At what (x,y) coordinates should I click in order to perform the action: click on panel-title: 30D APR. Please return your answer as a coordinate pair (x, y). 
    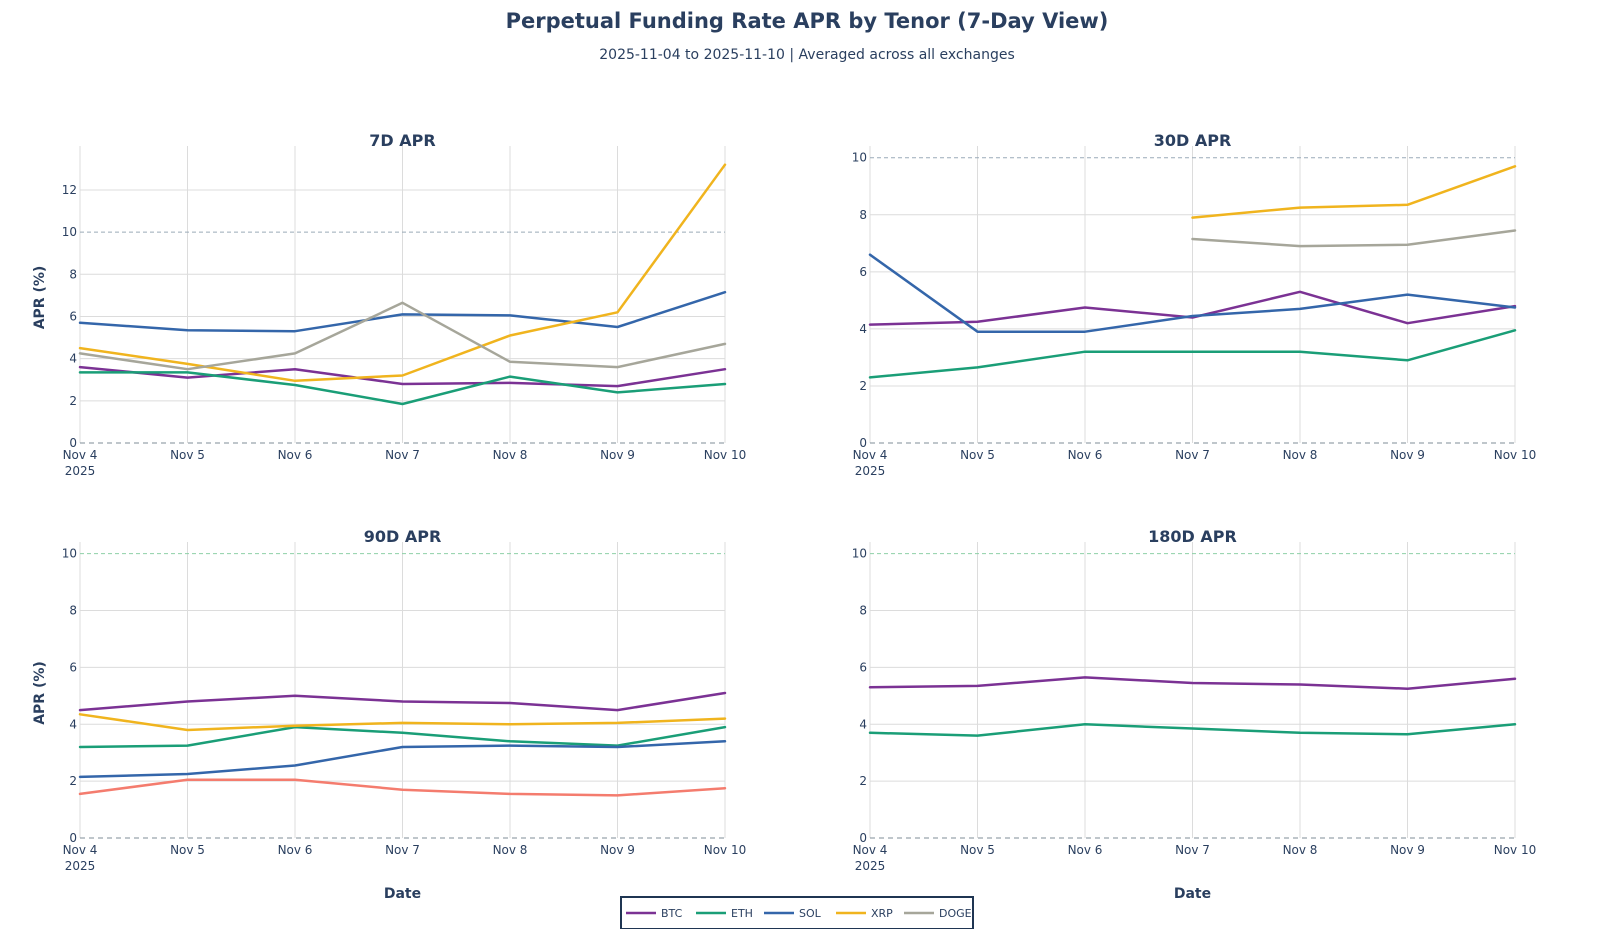
    Looking at the image, I should click on (1193, 140).